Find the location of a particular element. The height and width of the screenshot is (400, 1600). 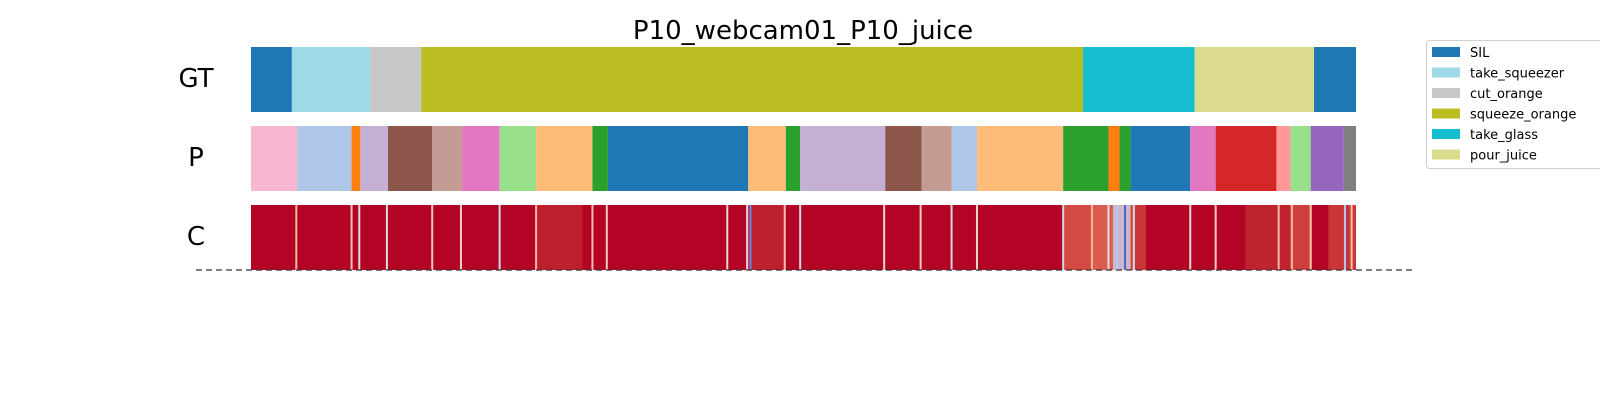

confidence-base is located at coordinates (803, 237).